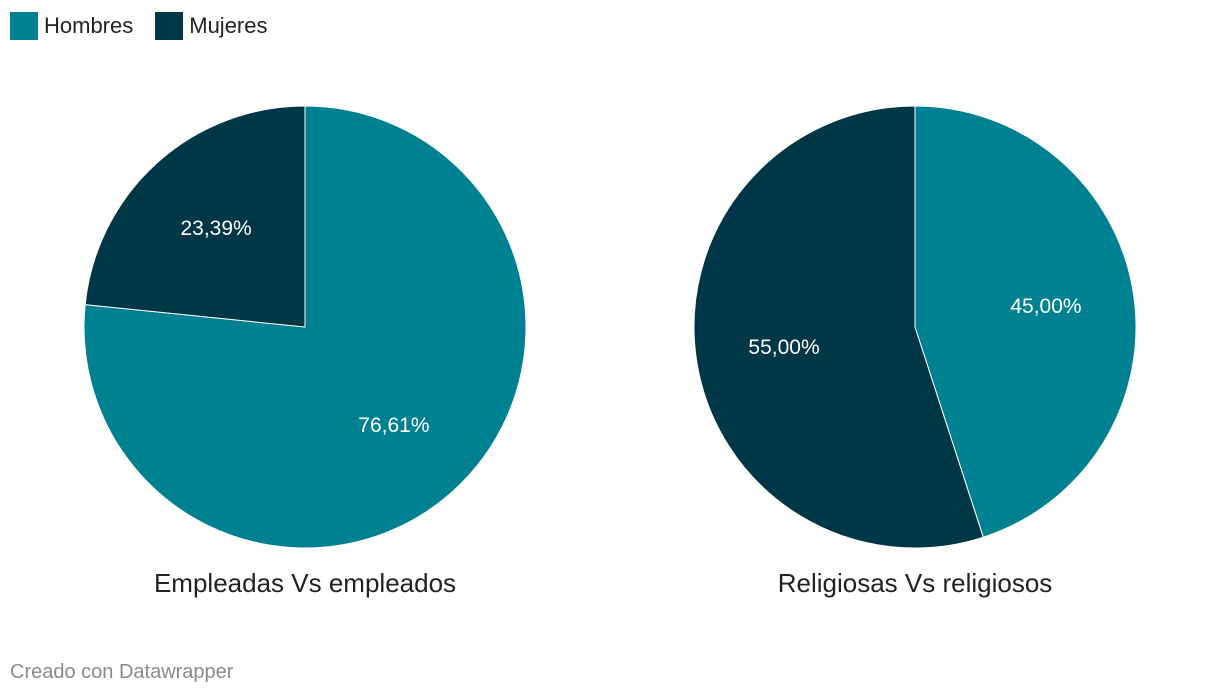 This screenshot has width=1220, height=696. Describe the element at coordinates (139, 26) in the screenshot. I see `legend: Hombres Mujeres` at that location.